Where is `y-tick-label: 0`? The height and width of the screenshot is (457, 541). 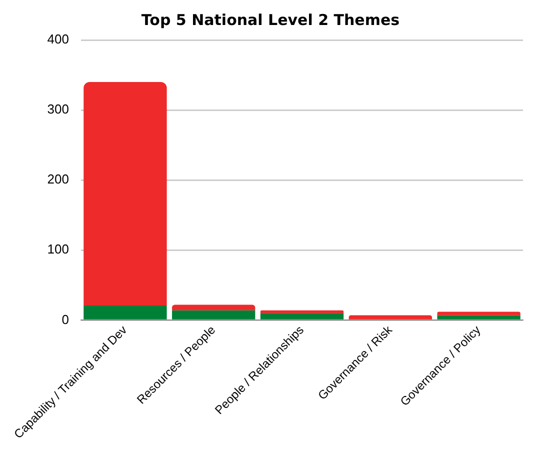
y-tick-label: 0 is located at coordinates (66, 319).